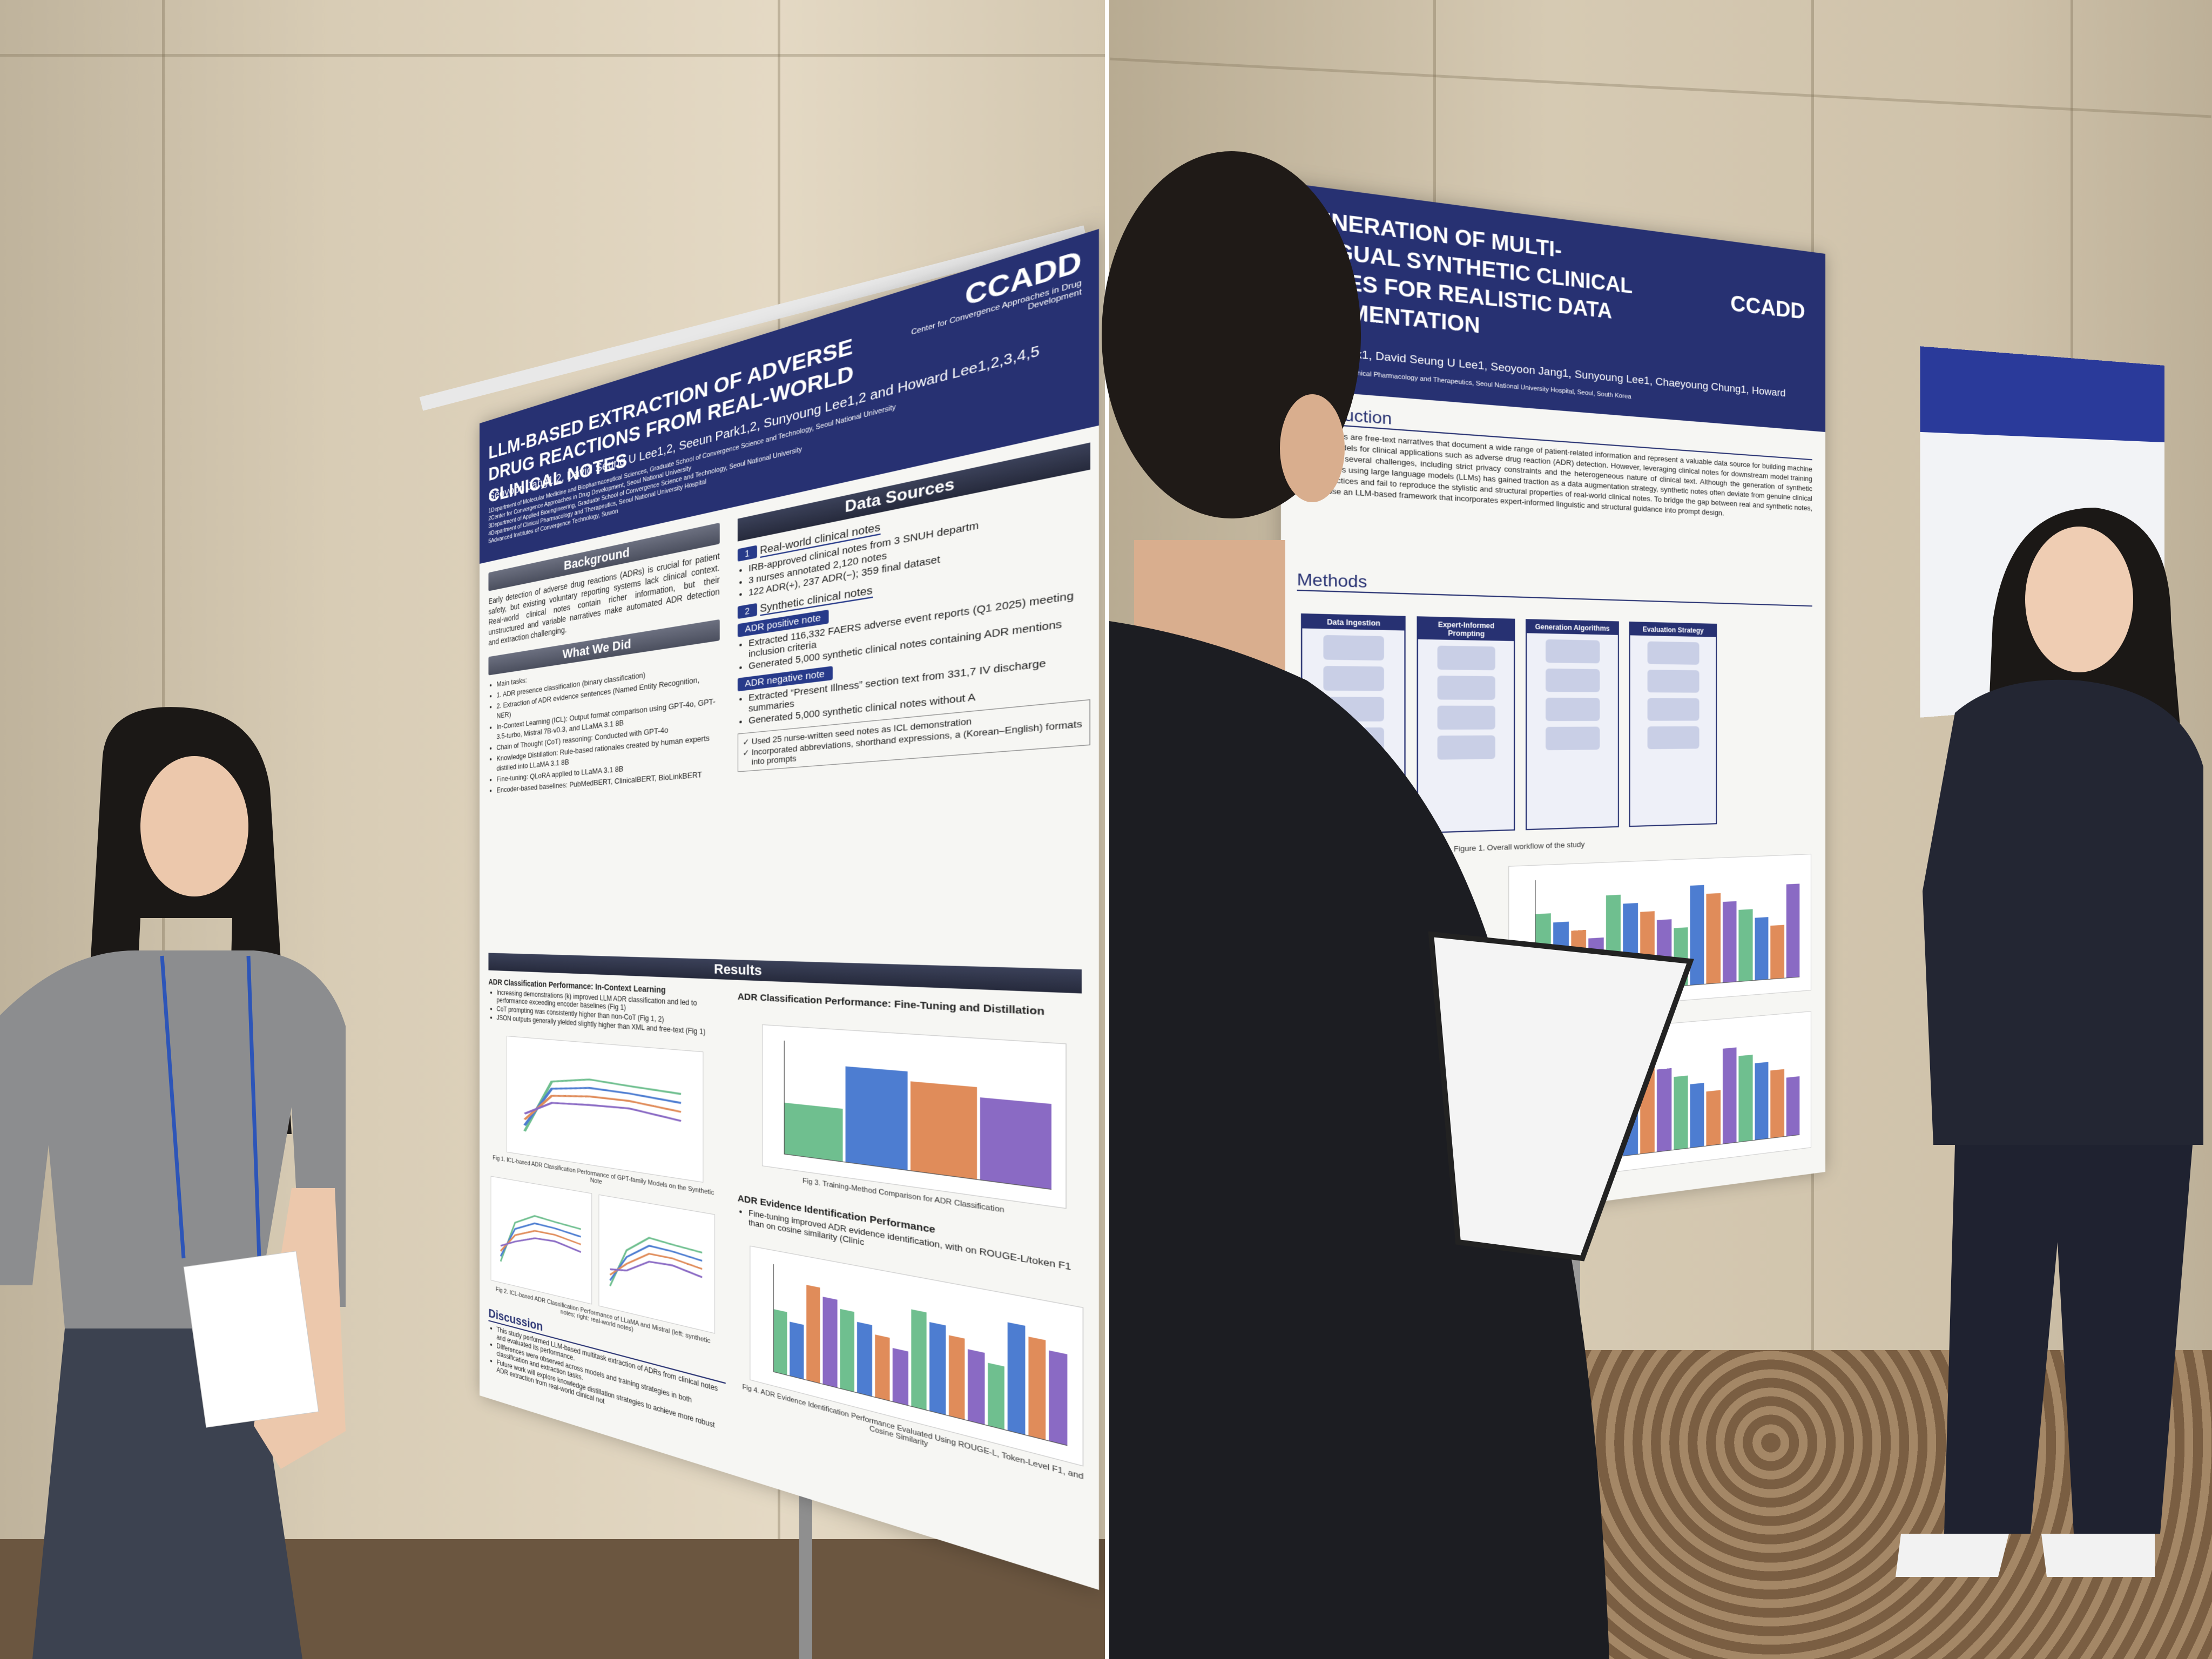  I want to click on trousers, so click(2068, 1339).